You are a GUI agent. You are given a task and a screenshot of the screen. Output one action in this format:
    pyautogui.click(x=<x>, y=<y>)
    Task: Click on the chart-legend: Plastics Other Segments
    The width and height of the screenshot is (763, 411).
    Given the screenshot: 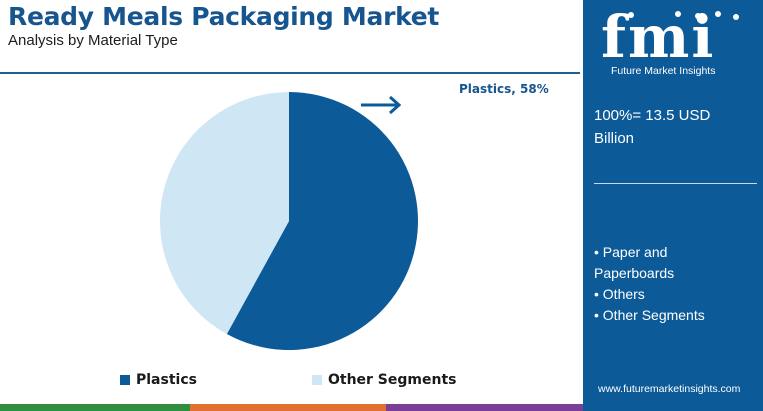 What is the action you would take?
    pyautogui.click(x=288, y=380)
    